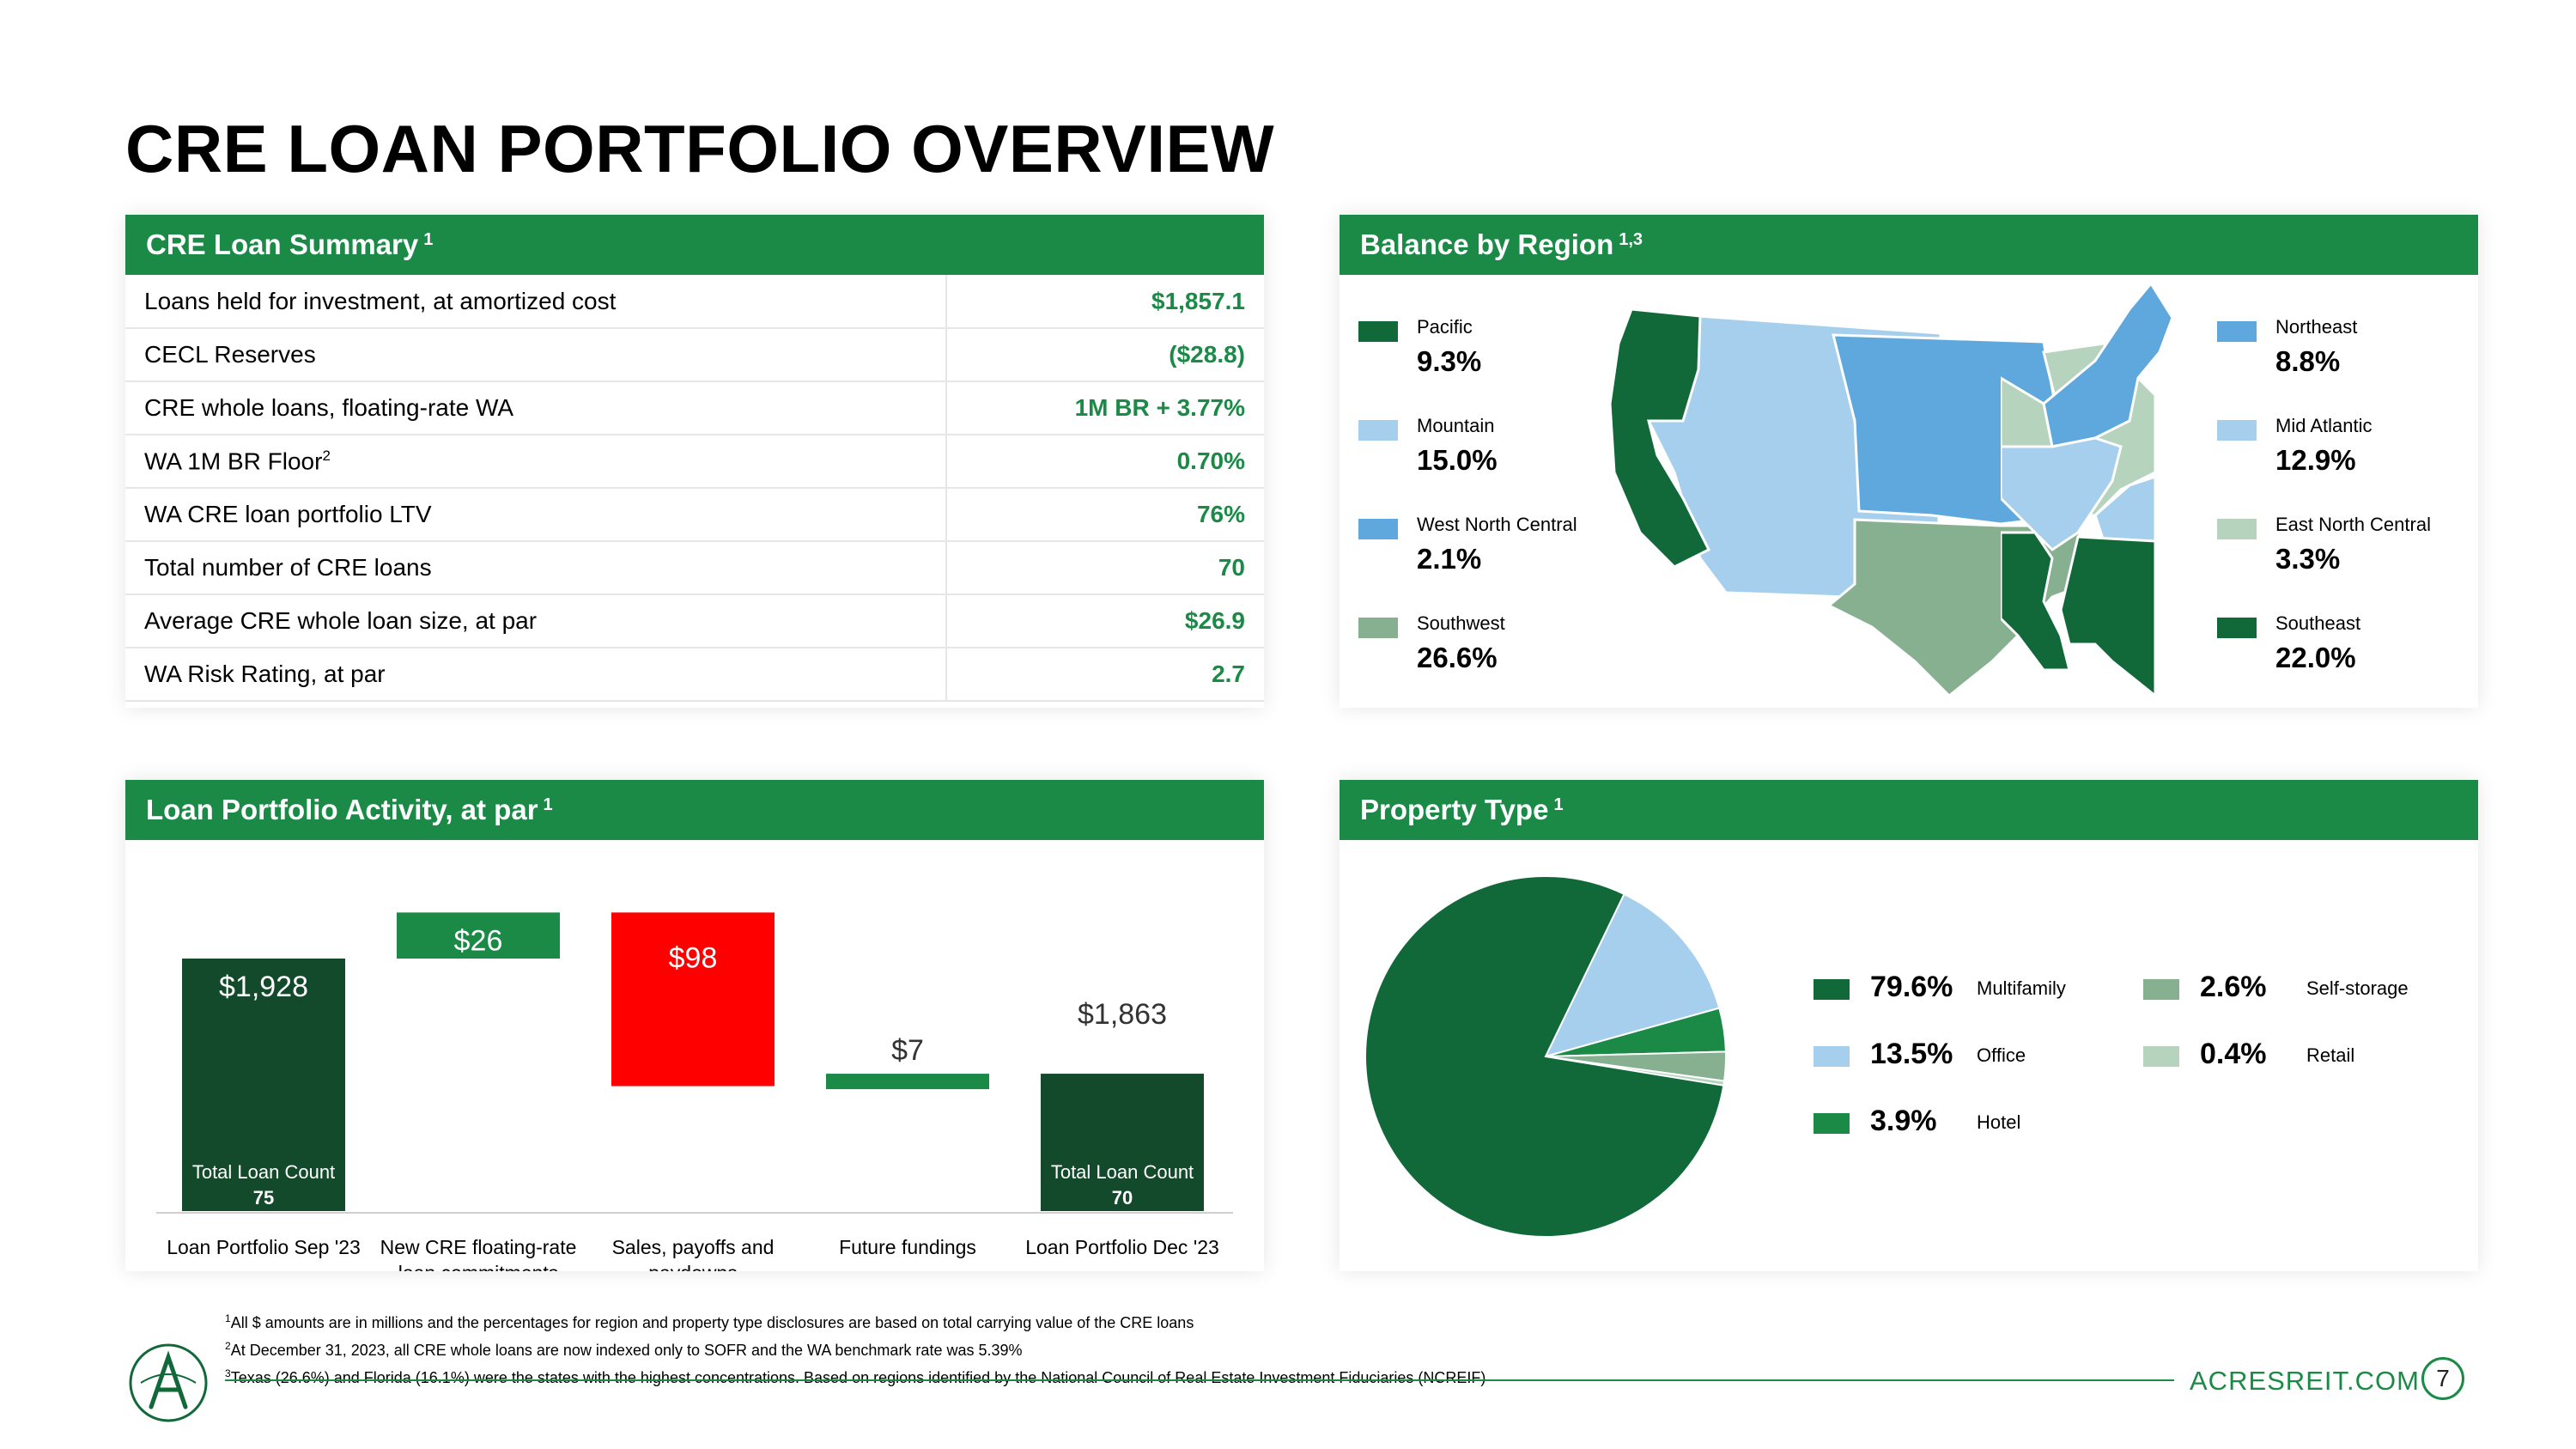 The width and height of the screenshot is (2576, 1449). What do you see at coordinates (429, 239) in the screenshot?
I see `cre-loan-summary-footnote-ref: 1` at bounding box center [429, 239].